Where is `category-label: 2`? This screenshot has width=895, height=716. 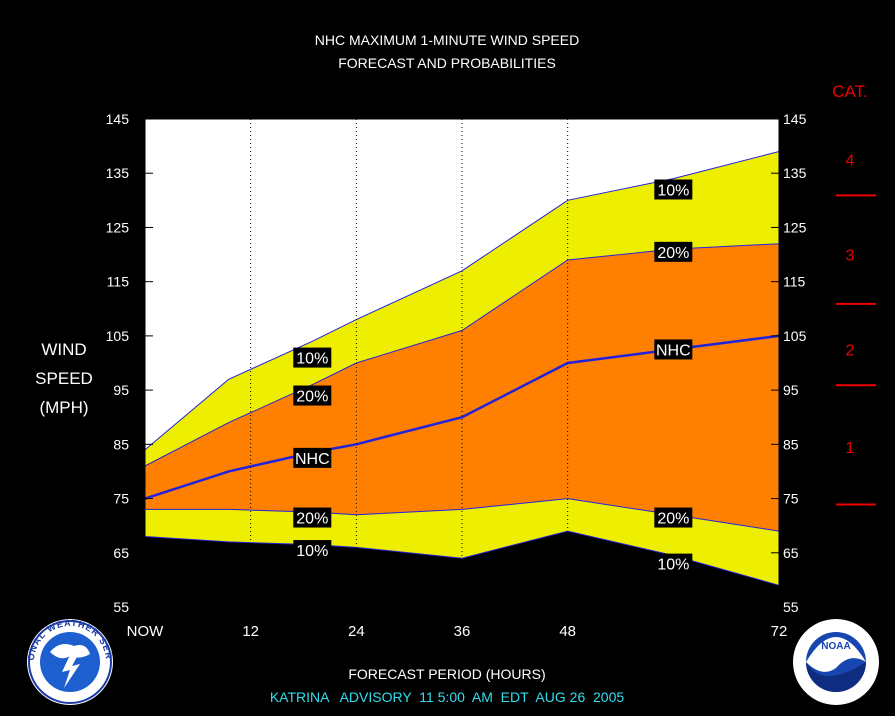
category-label: 2 is located at coordinates (850, 350).